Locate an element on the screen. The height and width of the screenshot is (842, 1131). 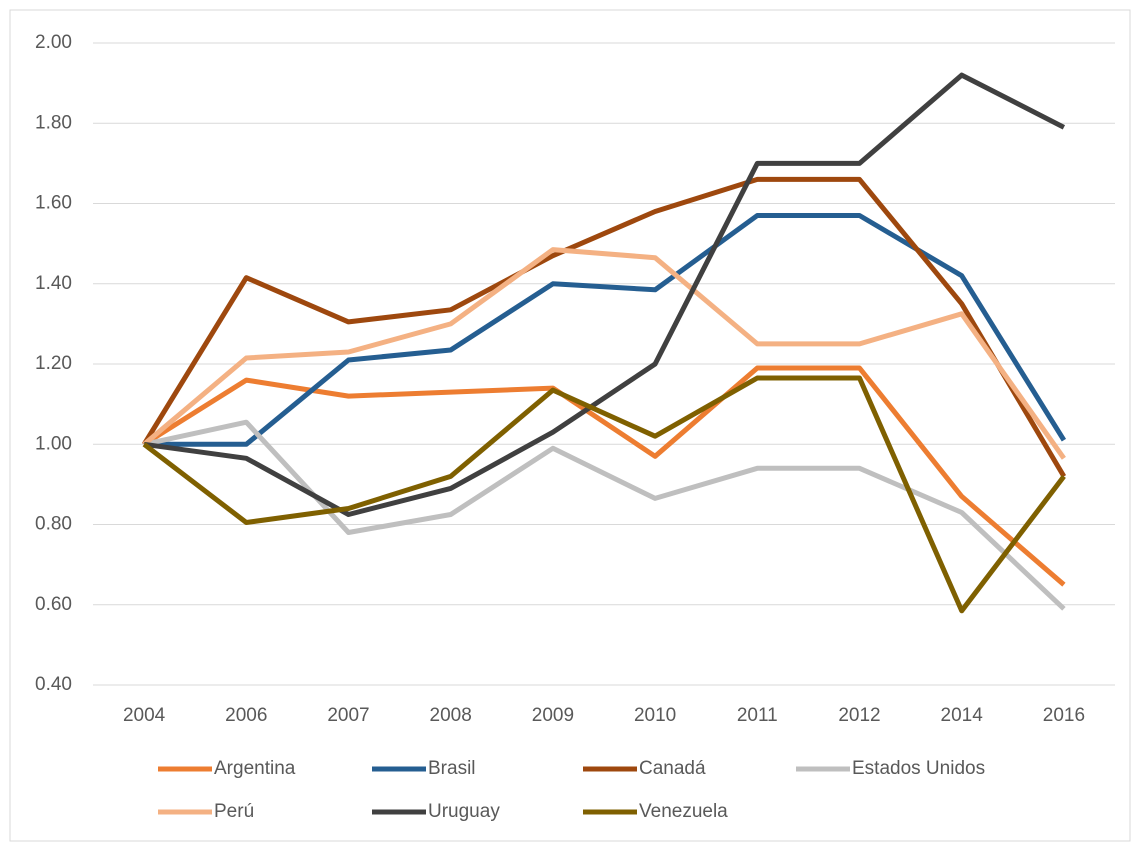
x-tick-label: 2010 is located at coordinates (655, 715).